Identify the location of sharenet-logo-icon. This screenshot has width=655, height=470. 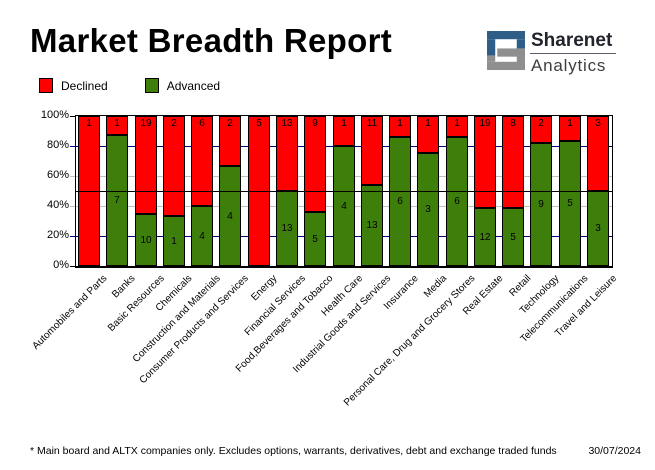
(506, 50).